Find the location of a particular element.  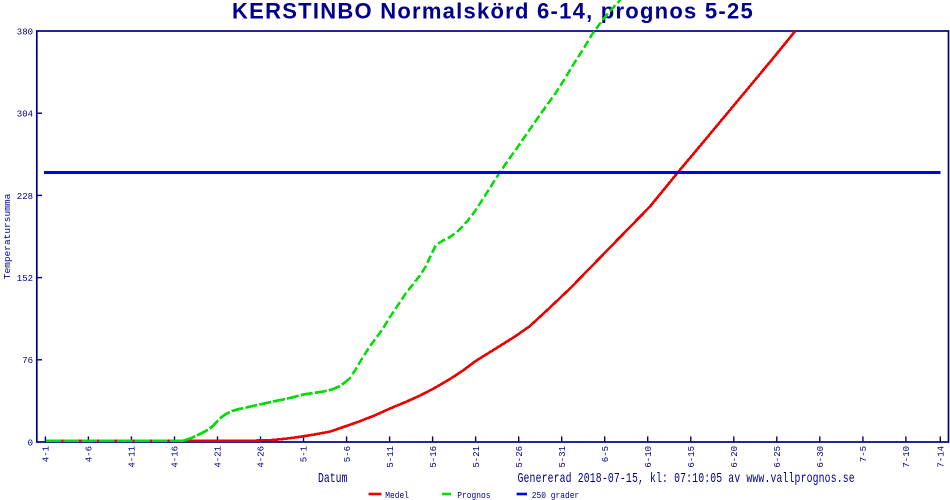

svg-text: 76 is located at coordinates (27, 361).